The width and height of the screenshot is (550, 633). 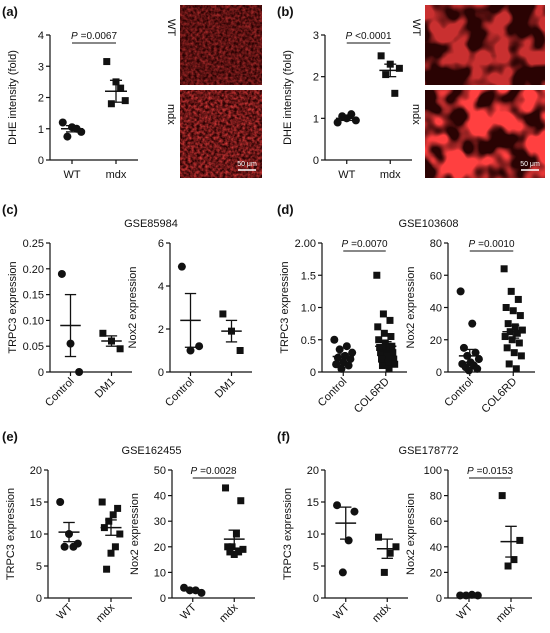 I want to click on y-tick-label: 3, so click(x=41, y=67).